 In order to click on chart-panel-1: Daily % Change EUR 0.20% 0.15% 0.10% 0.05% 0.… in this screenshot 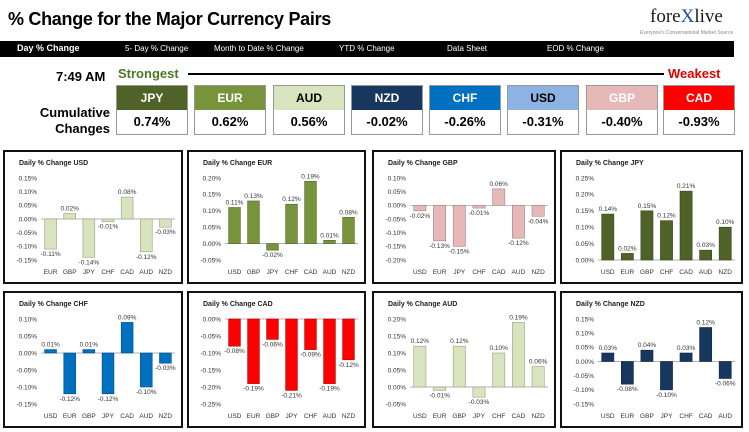, I will do `click(276, 217)`.